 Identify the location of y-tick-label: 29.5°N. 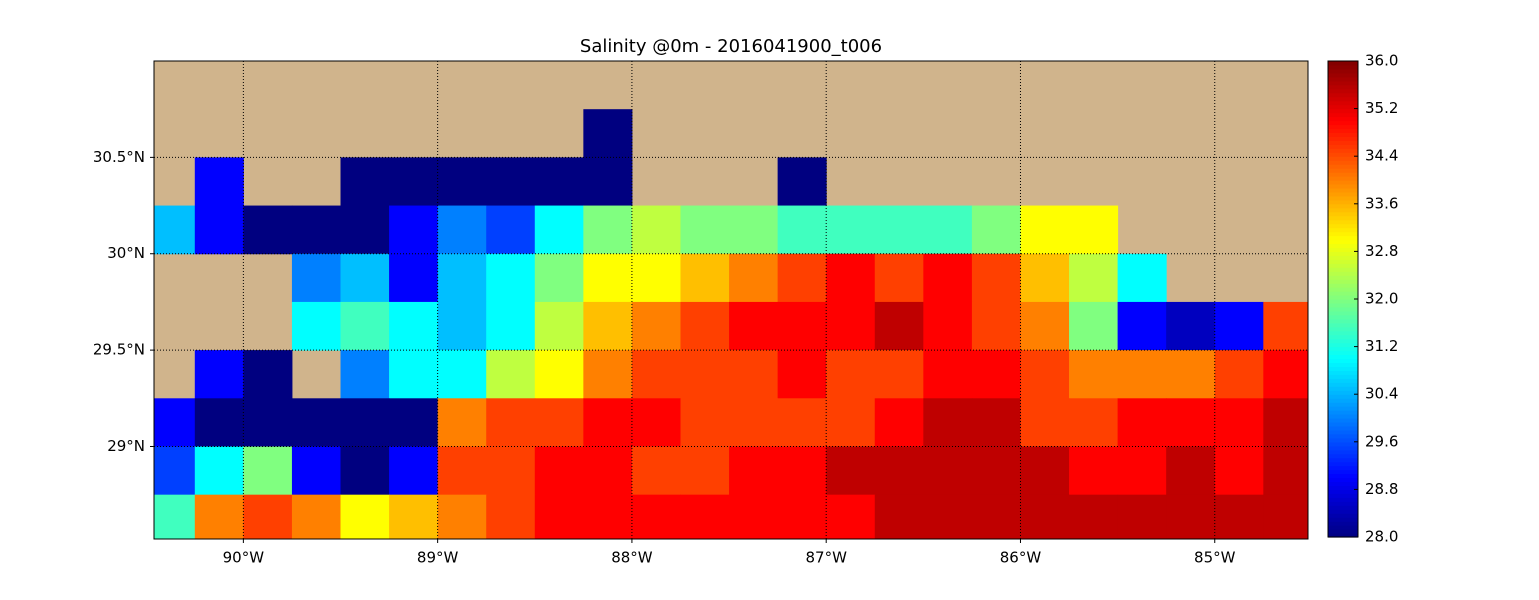
(119, 350).